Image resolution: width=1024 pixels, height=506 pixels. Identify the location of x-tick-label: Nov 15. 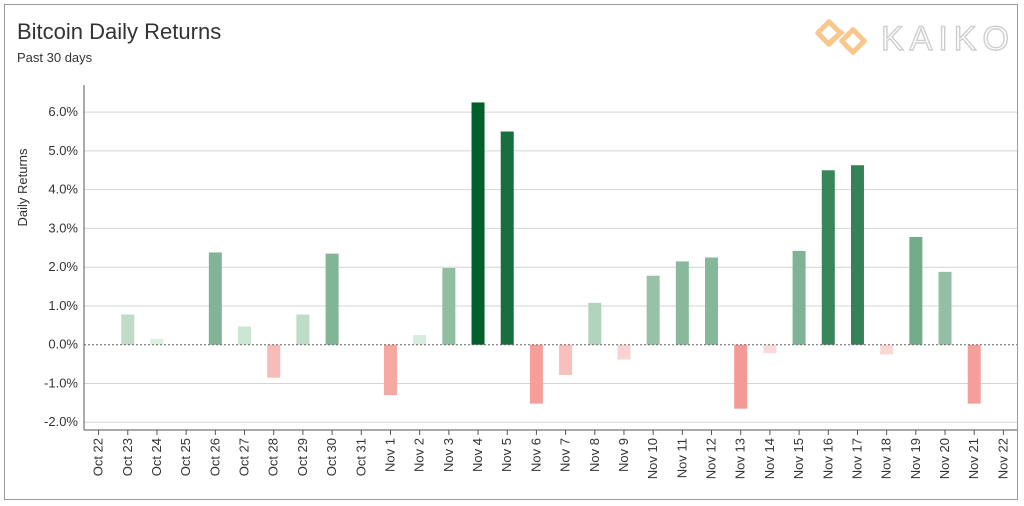
(798, 458).